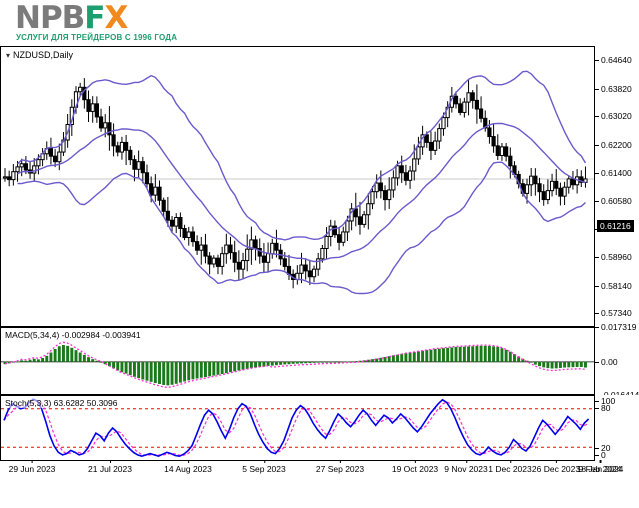 The height and width of the screenshot is (508, 639). I want to click on stochastic-tick: 100, so click(605, 401).